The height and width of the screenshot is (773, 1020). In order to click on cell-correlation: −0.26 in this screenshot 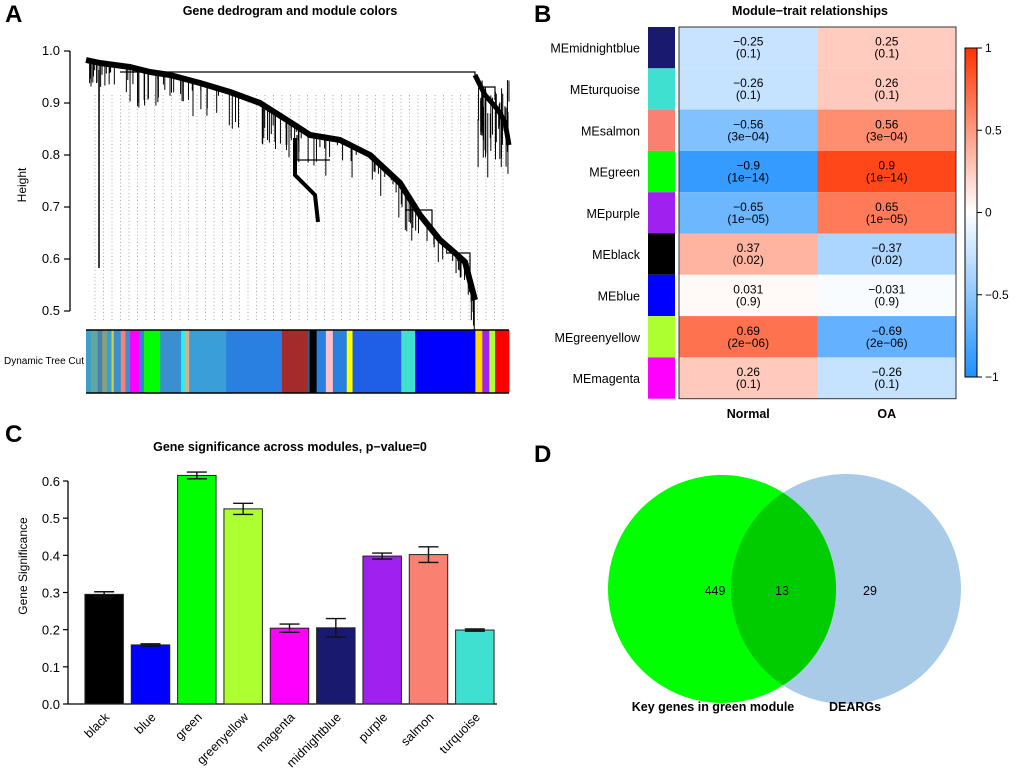, I will do `click(748, 83)`.